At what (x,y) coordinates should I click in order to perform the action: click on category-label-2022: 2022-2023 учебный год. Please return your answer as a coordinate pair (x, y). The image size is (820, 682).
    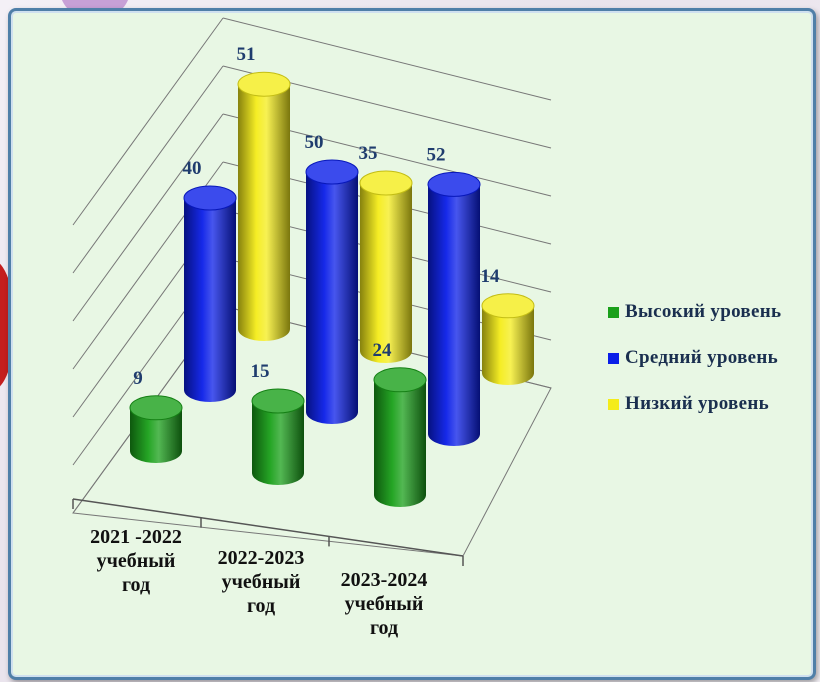
    Looking at the image, I should click on (261, 582).